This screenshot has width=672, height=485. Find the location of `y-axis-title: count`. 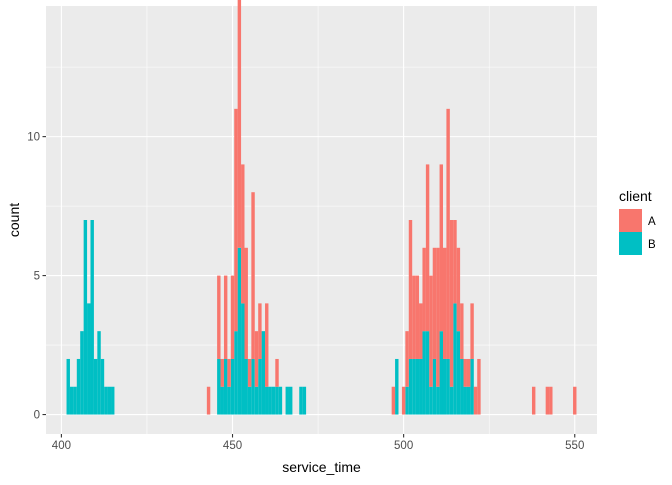

y-axis-title: count is located at coordinates (14, 220).